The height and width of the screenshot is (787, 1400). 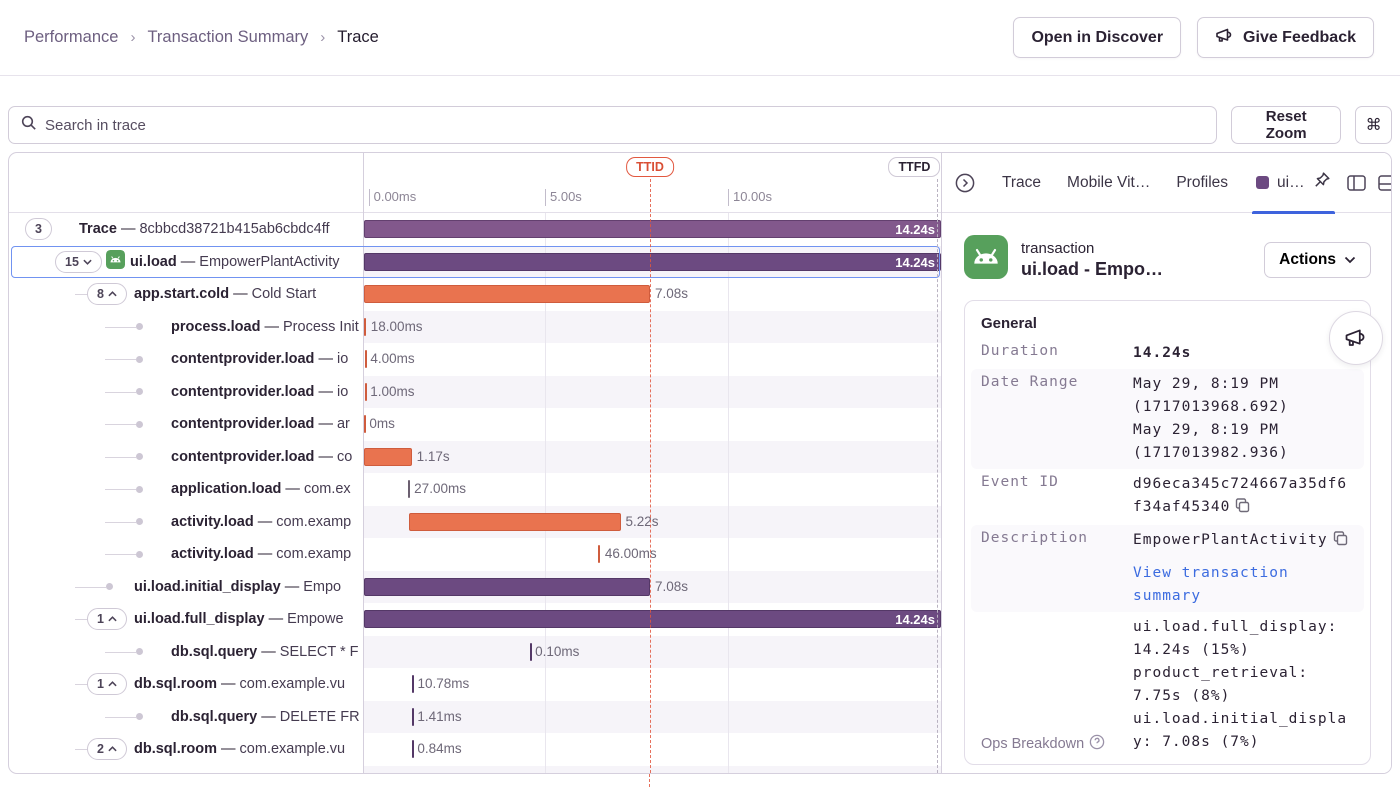 What do you see at coordinates (1350, 259) in the screenshot?
I see `chevron-down-icon` at bounding box center [1350, 259].